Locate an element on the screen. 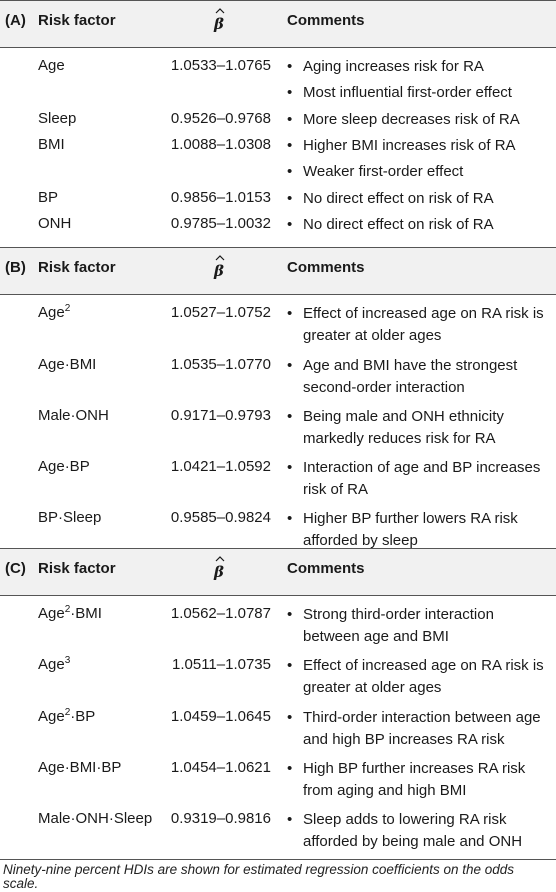 The image size is (556, 892). risk-factor-name: Age2·BMI is located at coordinates (70, 613).